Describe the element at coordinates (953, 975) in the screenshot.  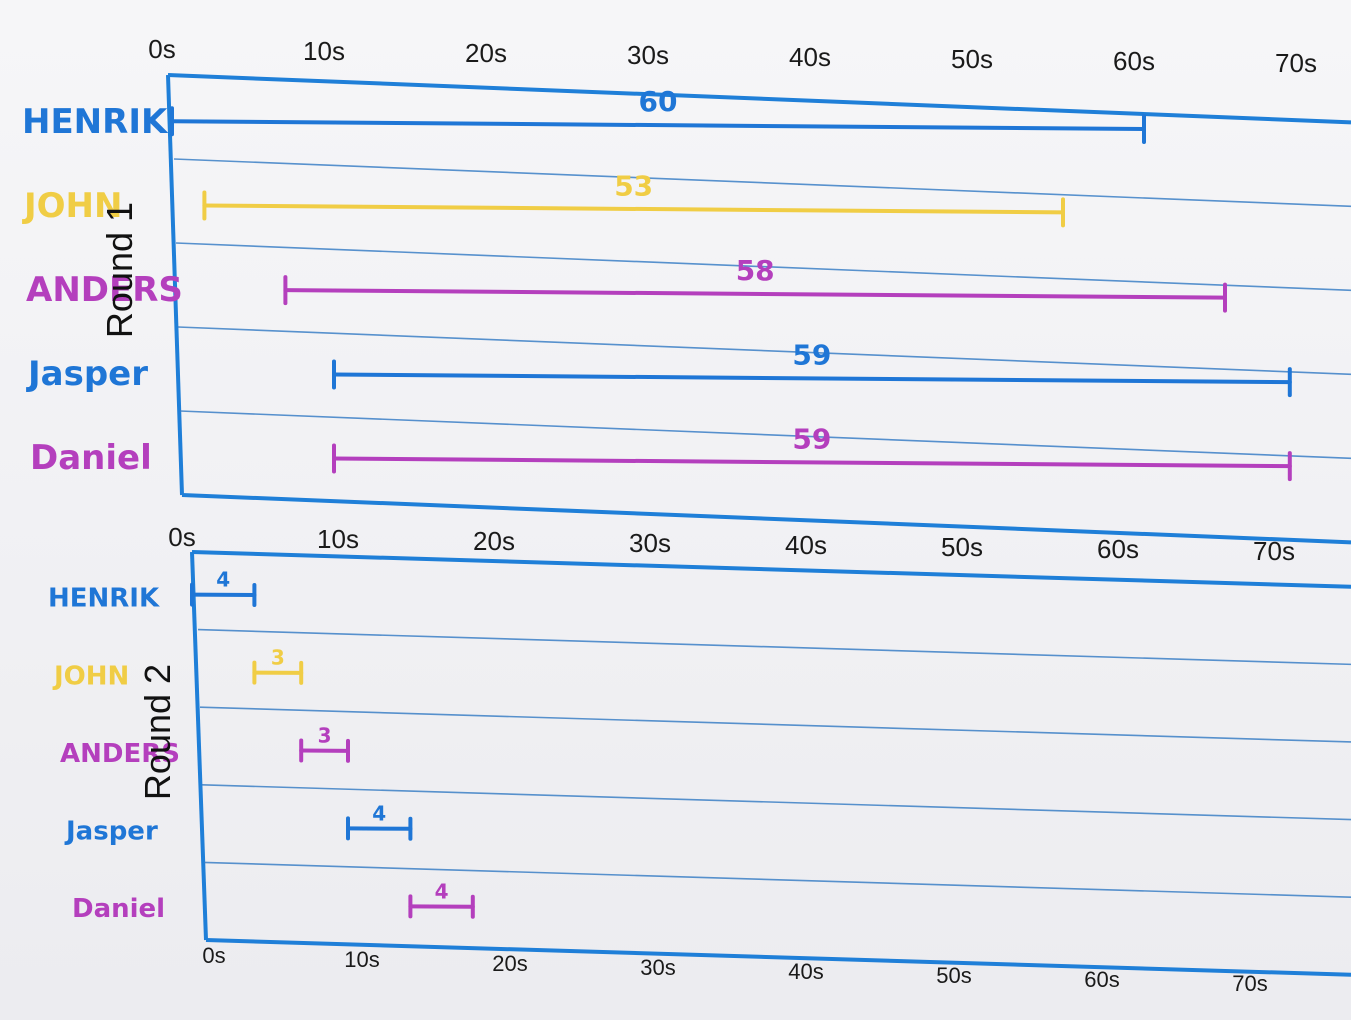
I see `x-tick-label-bottom: 50s` at that location.